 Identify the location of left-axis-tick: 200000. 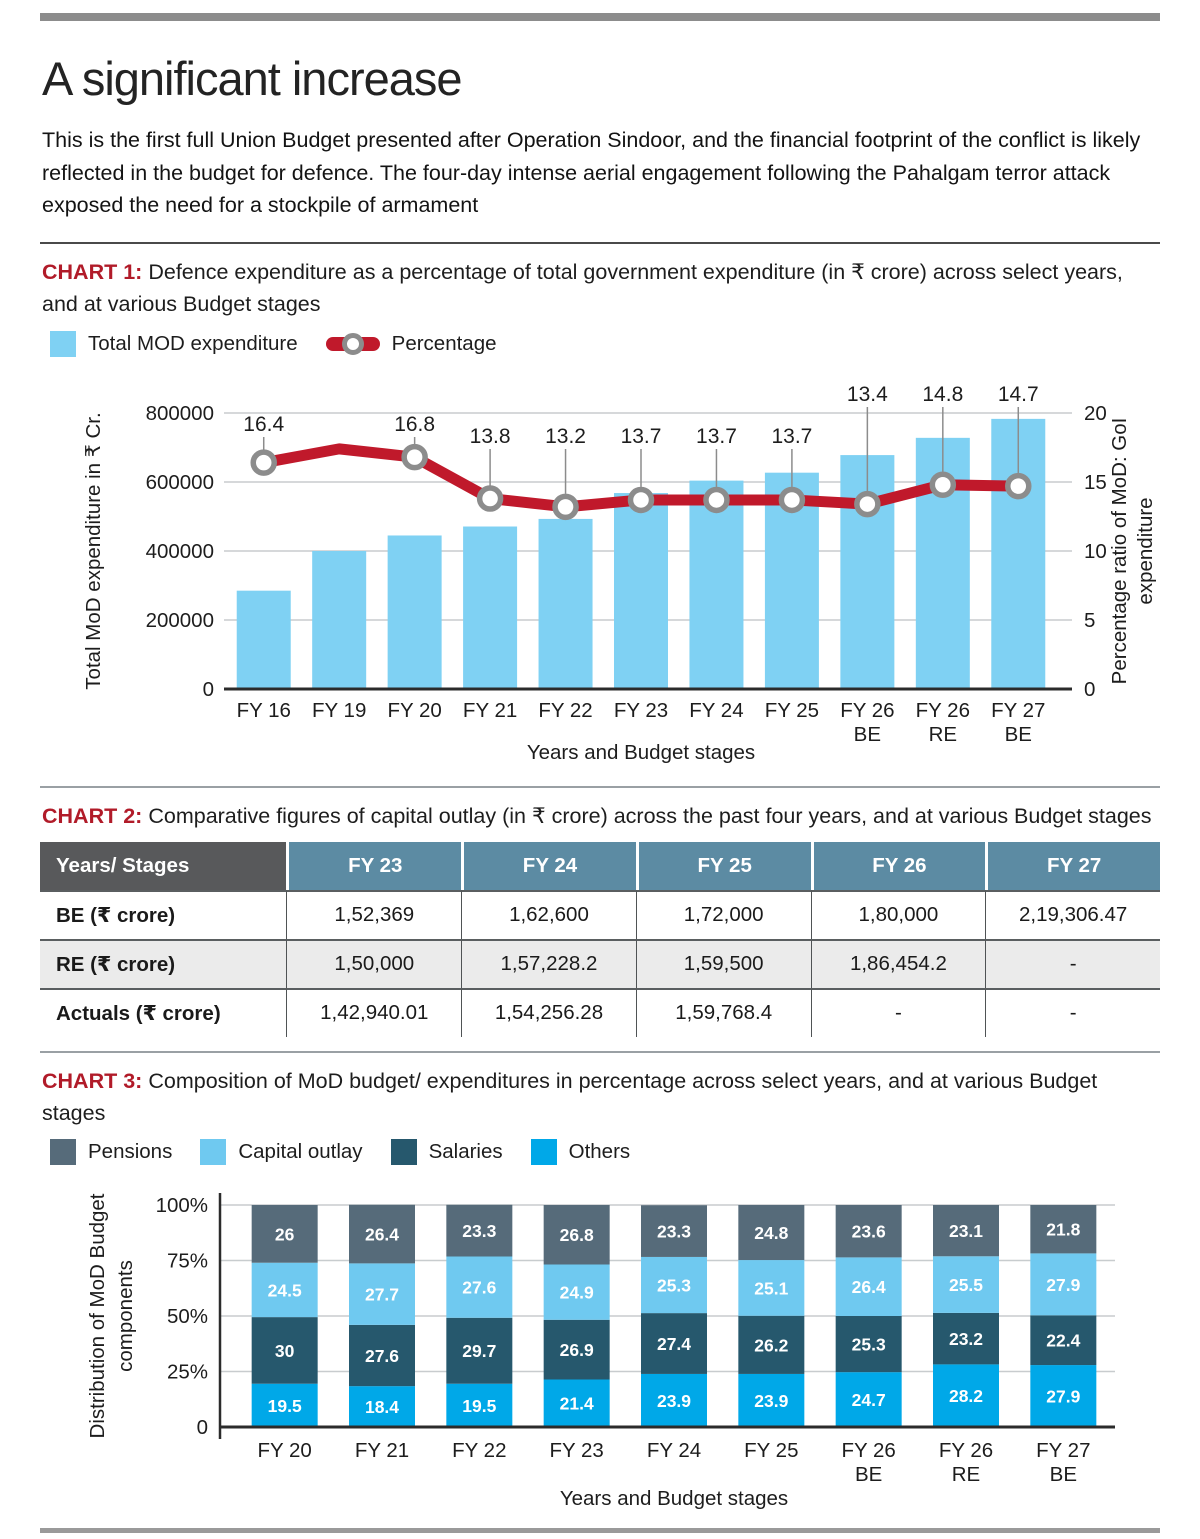
(180, 620).